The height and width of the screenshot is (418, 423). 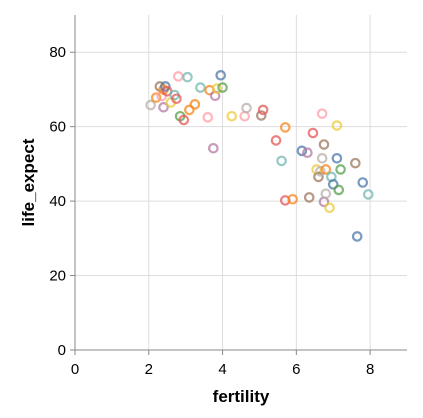 What do you see at coordinates (57, 201) in the screenshot?
I see `y-tick-label: 40` at bounding box center [57, 201].